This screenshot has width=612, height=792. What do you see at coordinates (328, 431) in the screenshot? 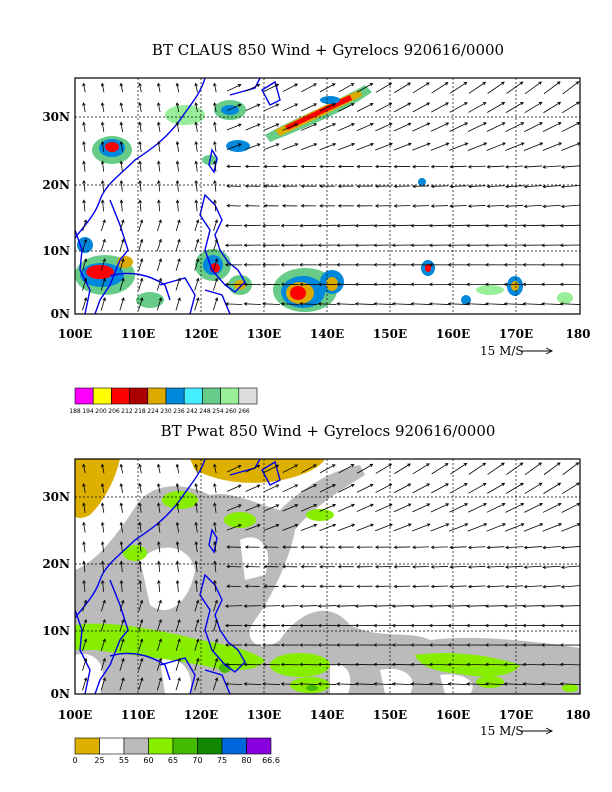
I see `panel-title: BT Pwat 850 Wind + Gyrelocs 920616/0000` at bounding box center [328, 431].